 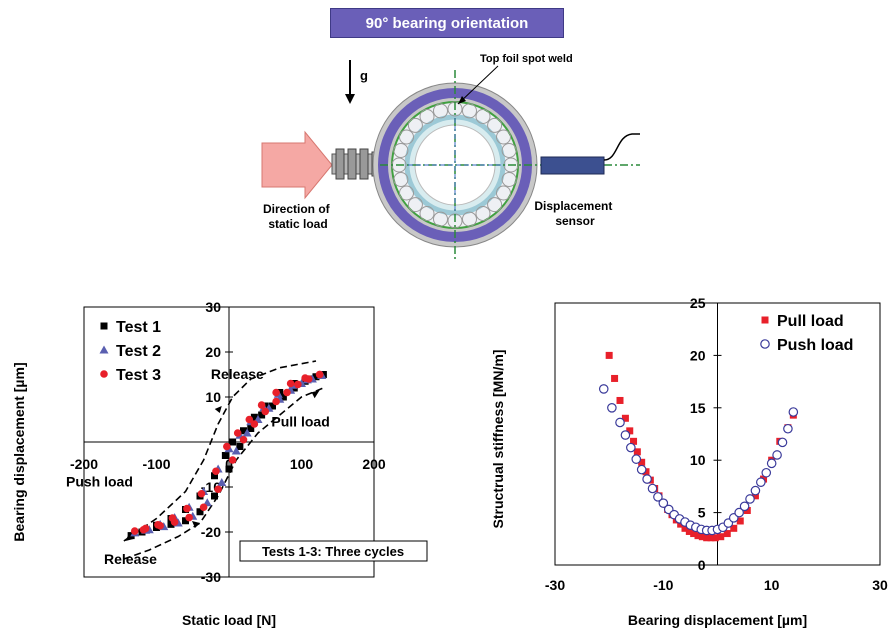 I want to click on annotation-pull-load: Pull load, so click(x=300, y=421).